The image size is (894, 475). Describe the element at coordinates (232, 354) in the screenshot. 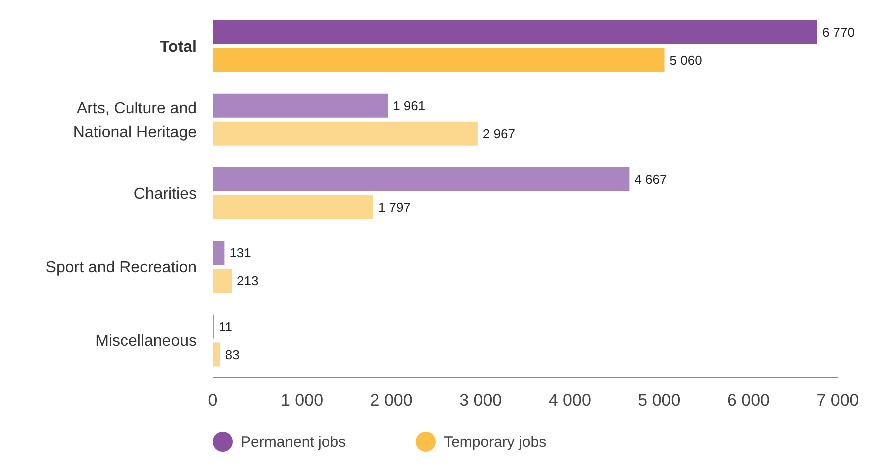

I see `data-label: 83` at that location.